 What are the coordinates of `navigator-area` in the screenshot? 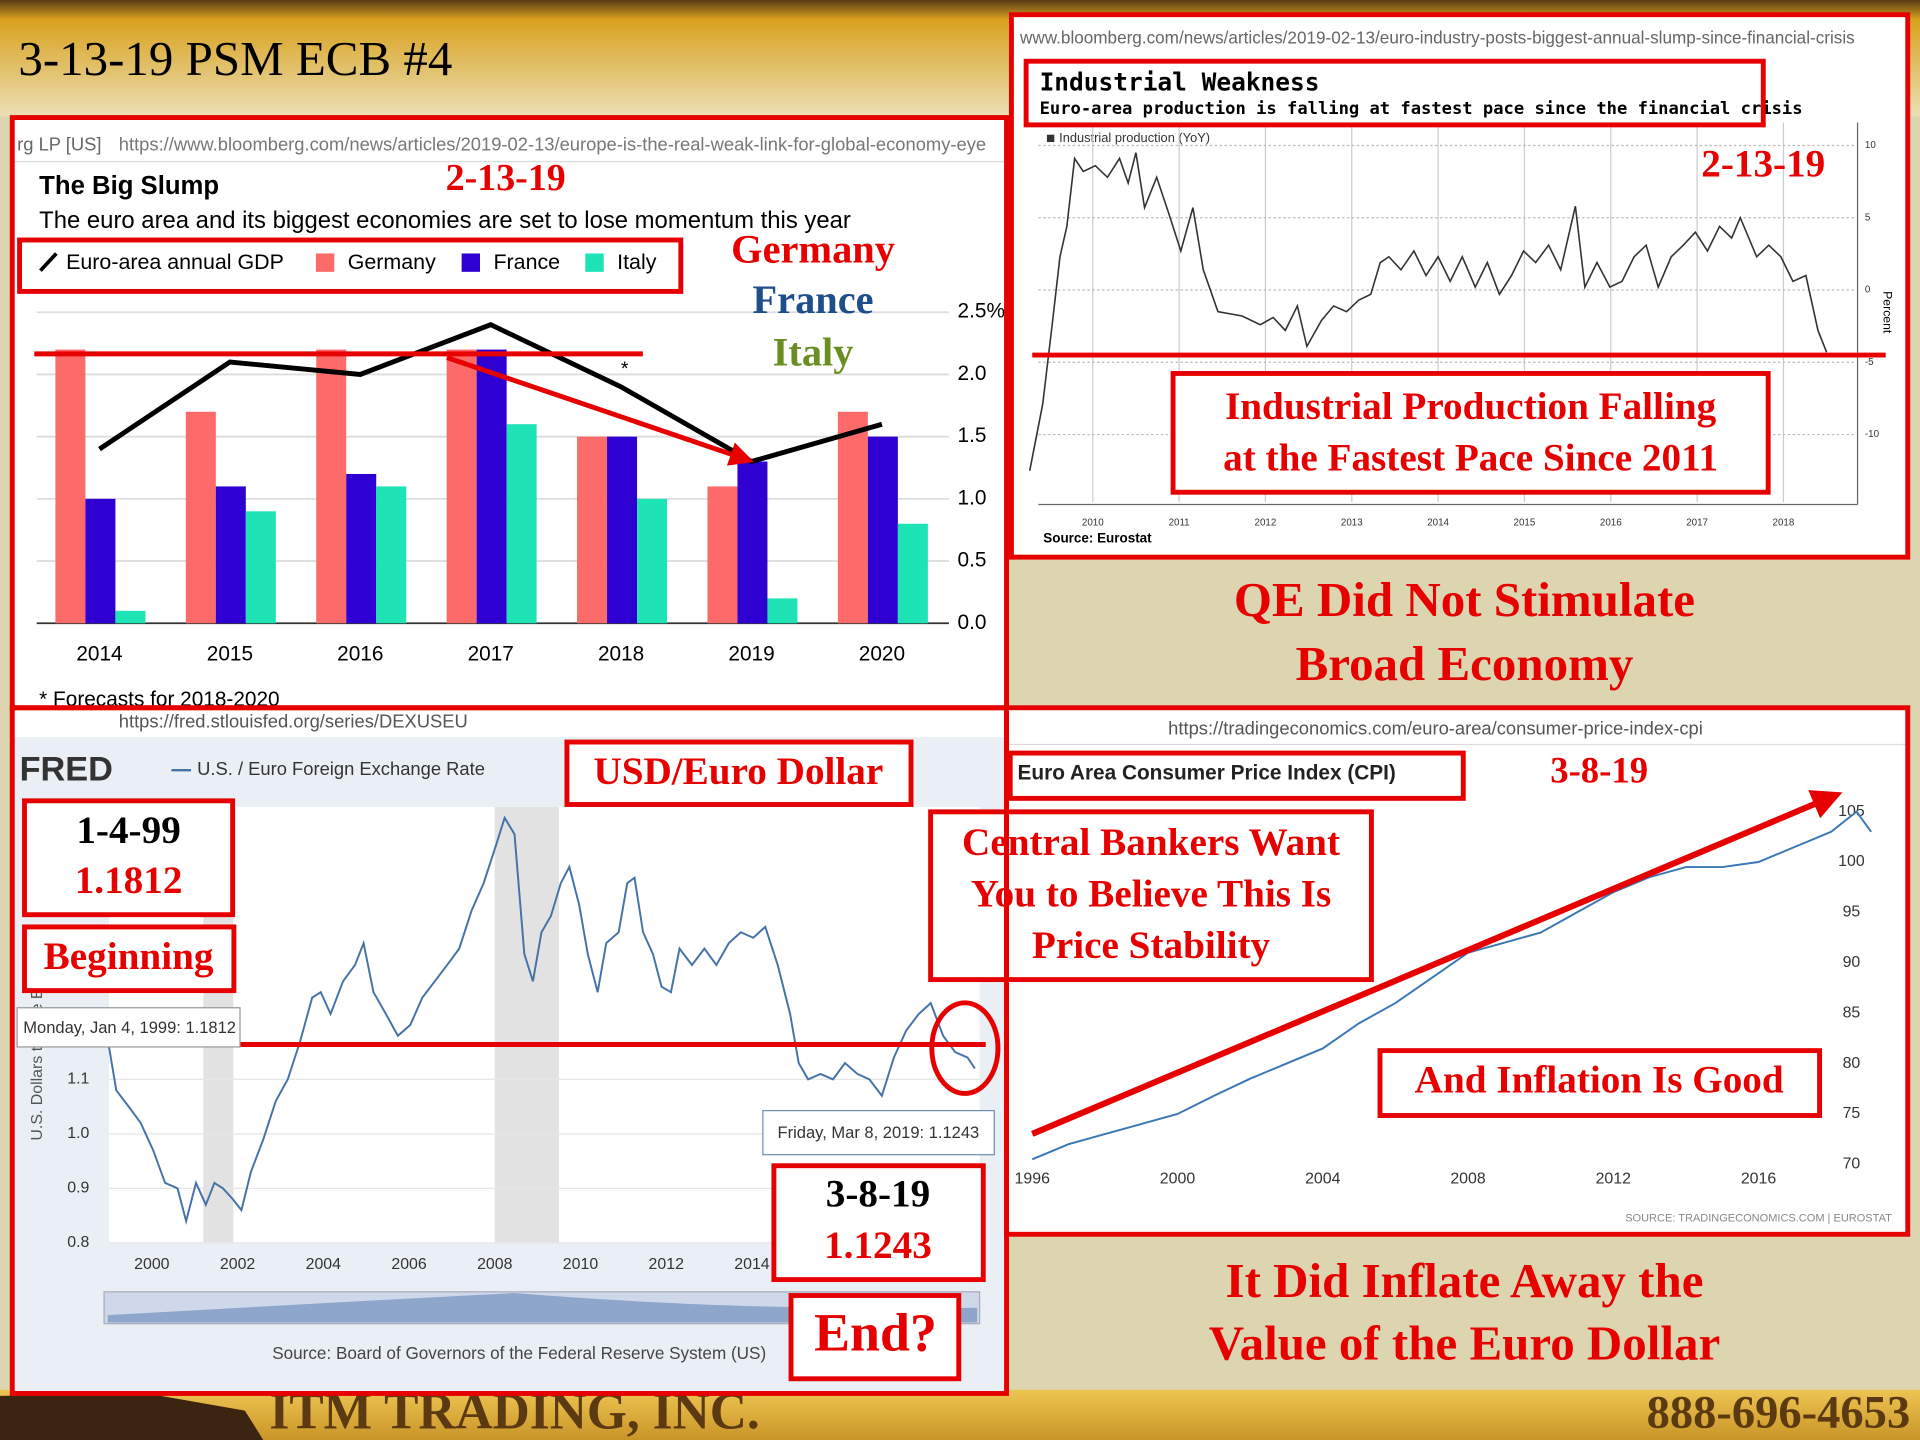 It's located at (542, 1308).